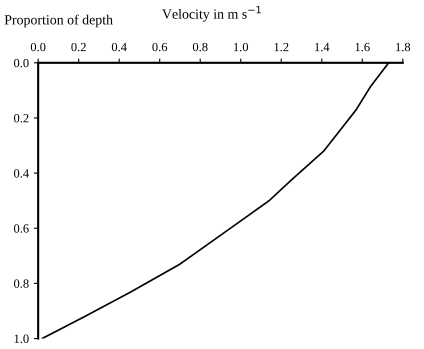  What do you see at coordinates (21, 283) in the screenshot?
I see `y-tick-label: 0.8` at bounding box center [21, 283].